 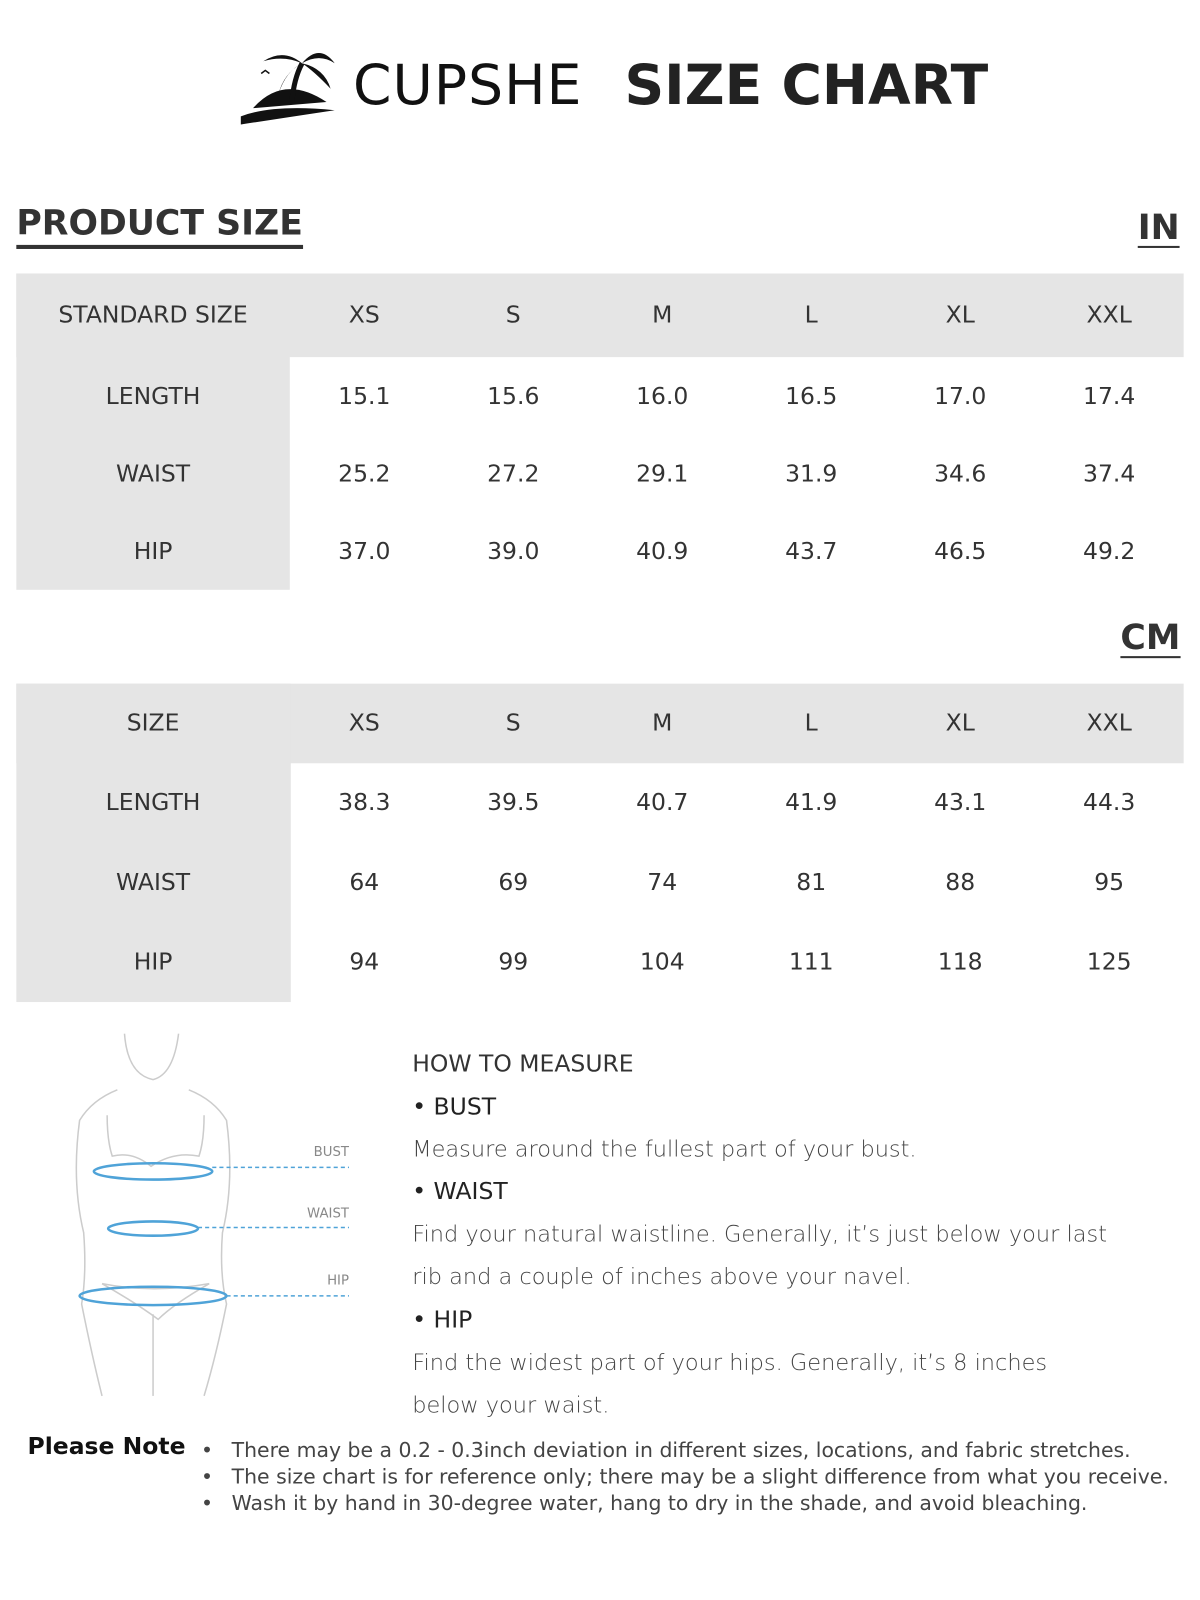 I want to click on value-cell: 39.5, so click(x=513, y=803).